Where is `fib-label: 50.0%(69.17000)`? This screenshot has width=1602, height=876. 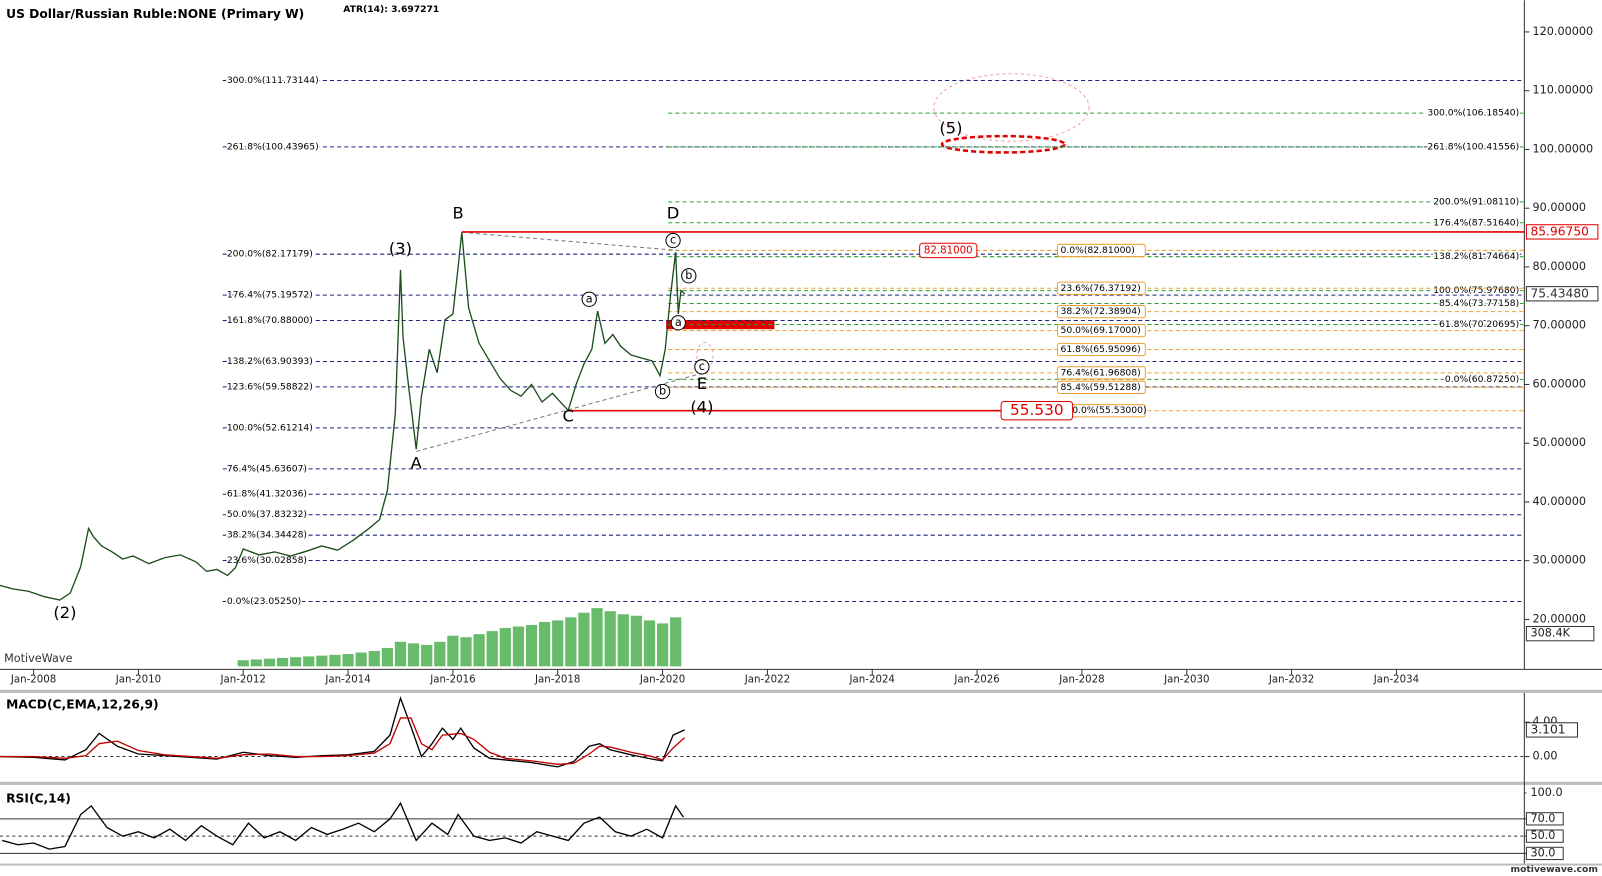 fib-label: 50.0%(69.17000) is located at coordinates (1101, 330).